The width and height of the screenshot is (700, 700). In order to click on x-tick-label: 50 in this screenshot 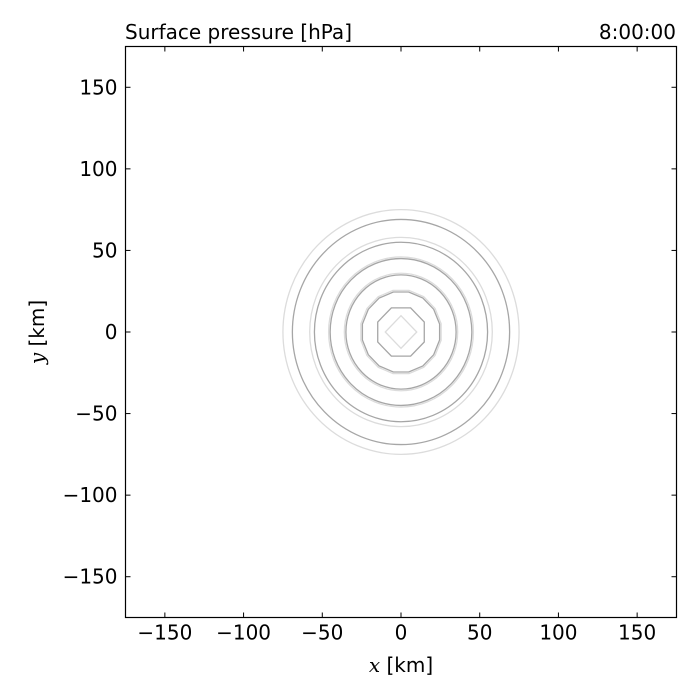, I will do `click(479, 633)`.